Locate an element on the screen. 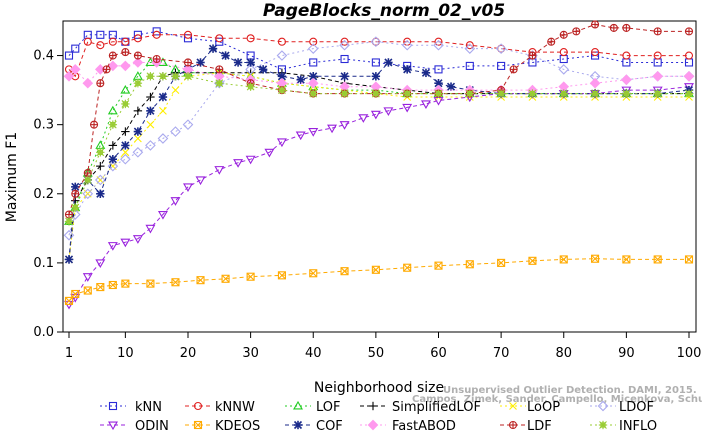  data-point-simplifiedlof is located at coordinates (100, 166).